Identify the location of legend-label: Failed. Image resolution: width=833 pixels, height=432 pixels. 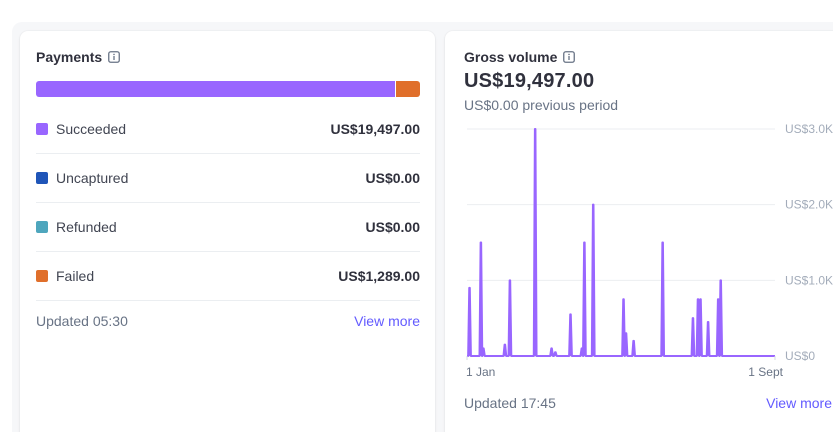
(75, 276).